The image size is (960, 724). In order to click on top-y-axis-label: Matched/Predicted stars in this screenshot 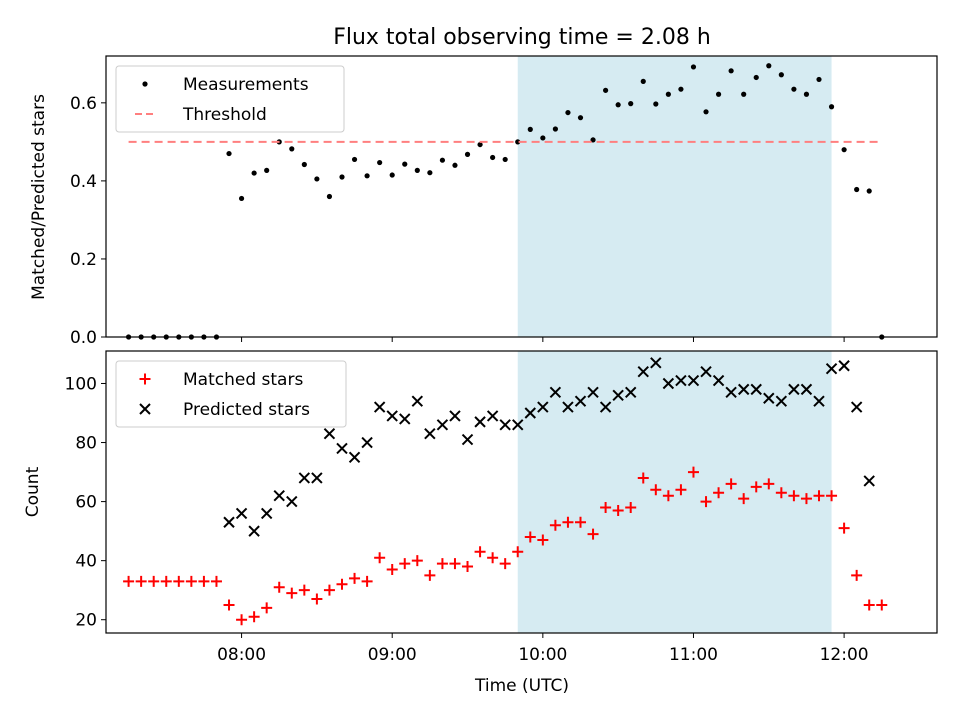, I will do `click(39, 197)`.